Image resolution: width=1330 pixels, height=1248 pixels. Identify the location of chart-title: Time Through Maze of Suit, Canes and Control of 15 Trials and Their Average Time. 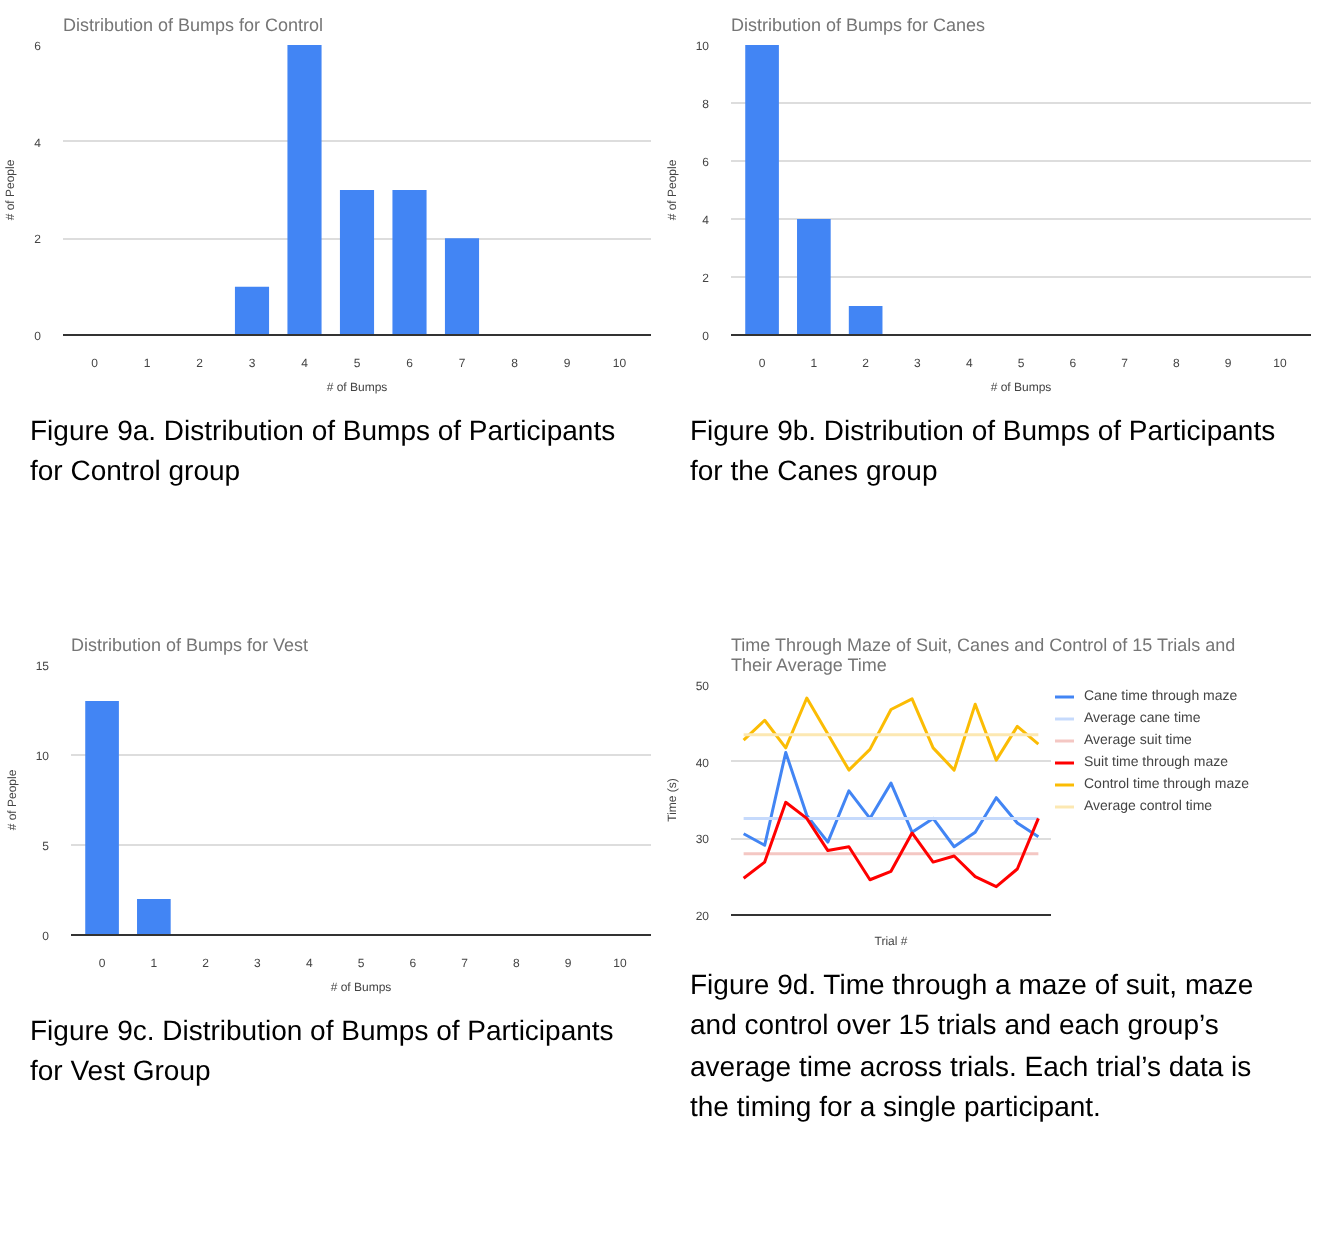
(983, 655).